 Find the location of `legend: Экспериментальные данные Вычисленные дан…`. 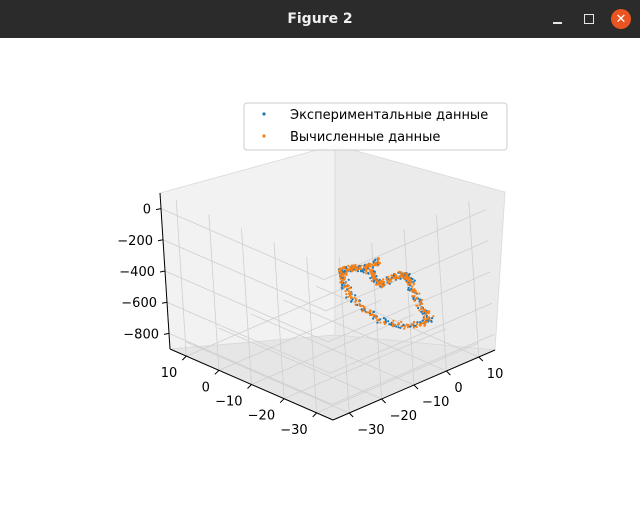

legend: Экспериментальные данные Вычисленные дан… is located at coordinates (375, 126).